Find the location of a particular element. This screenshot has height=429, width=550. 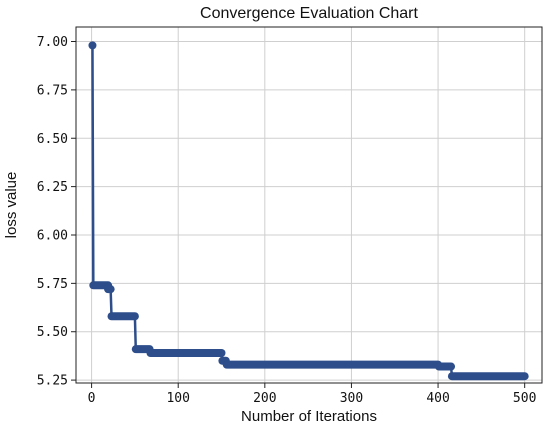

x-tick-label: 100 is located at coordinates (177, 398).